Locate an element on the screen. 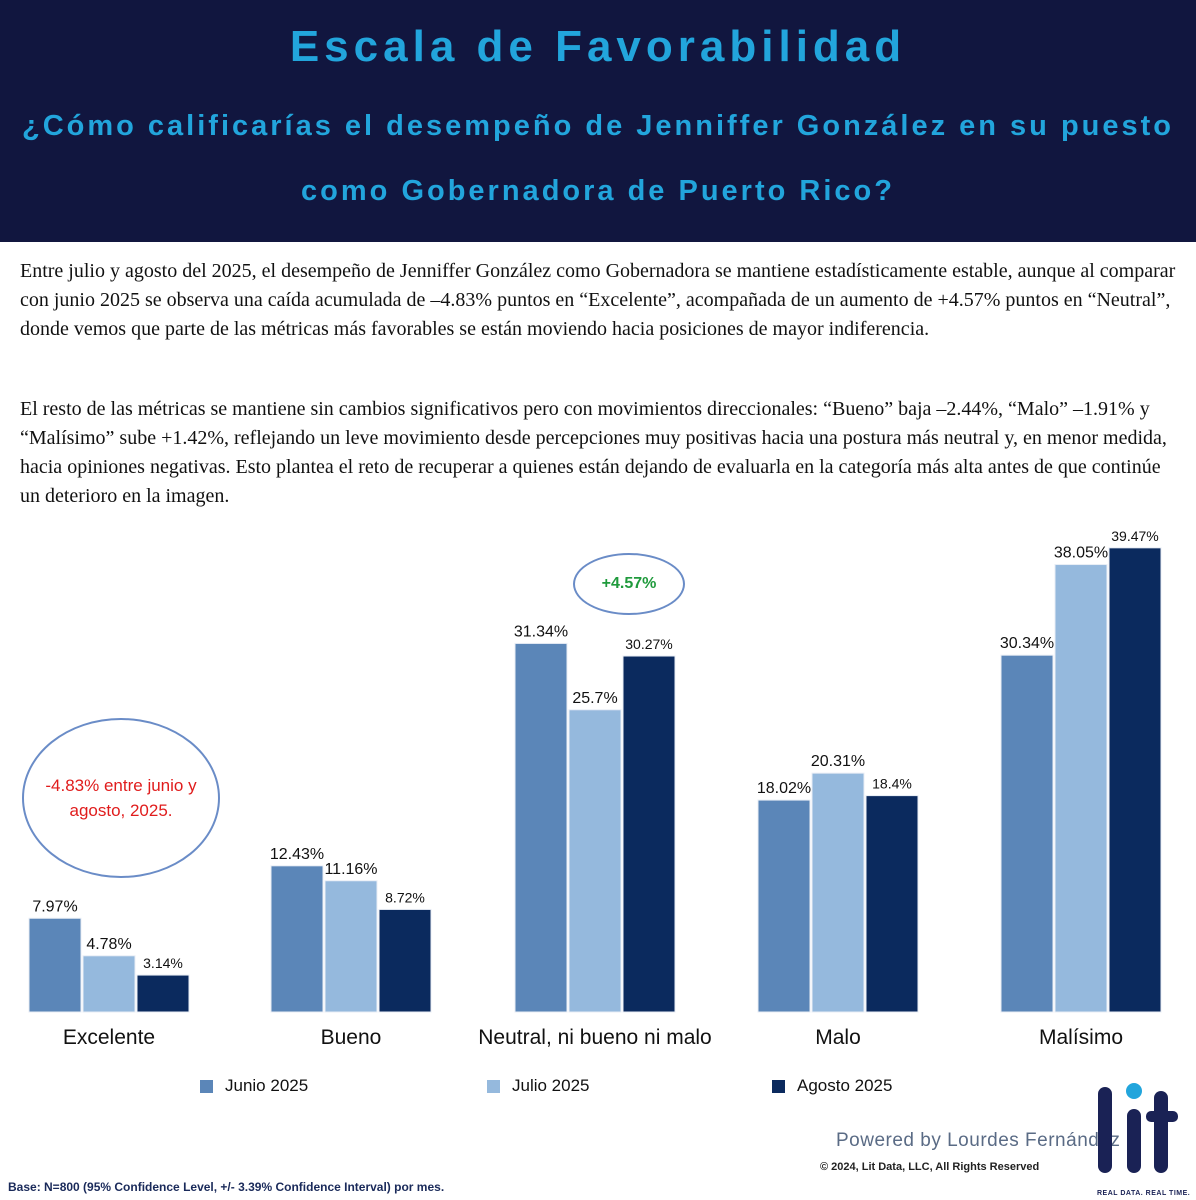  data-label-0-1: 4.78% is located at coordinates (108, 944).